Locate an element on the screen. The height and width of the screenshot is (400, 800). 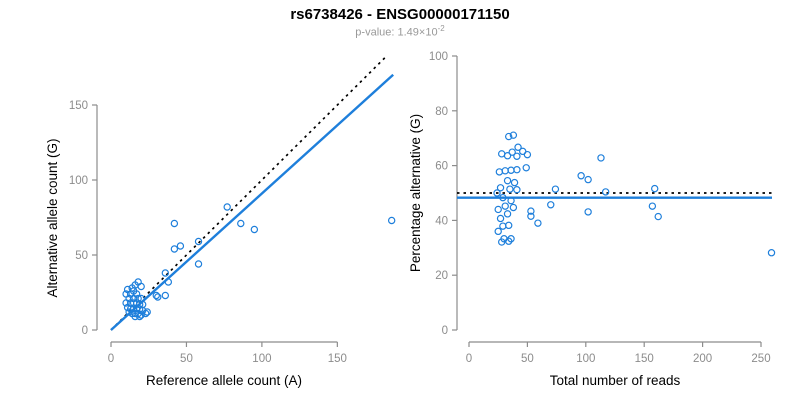
right-y-axis-label: Percentage alternative (G) is located at coordinates (415, 193).